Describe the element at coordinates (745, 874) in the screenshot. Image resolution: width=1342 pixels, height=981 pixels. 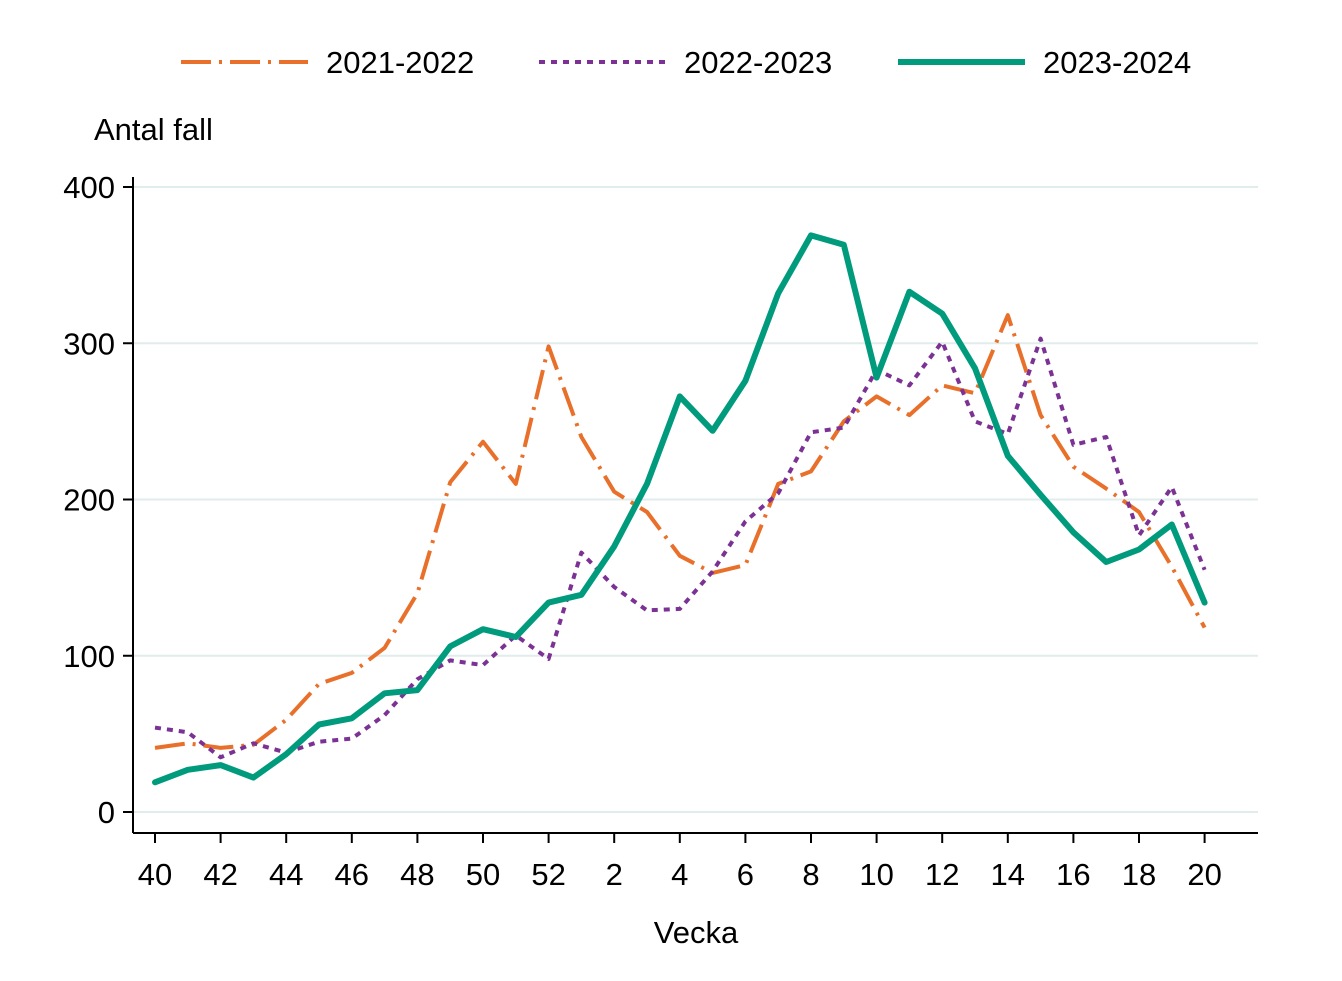
I see `x-tick-label-6: 6` at that location.